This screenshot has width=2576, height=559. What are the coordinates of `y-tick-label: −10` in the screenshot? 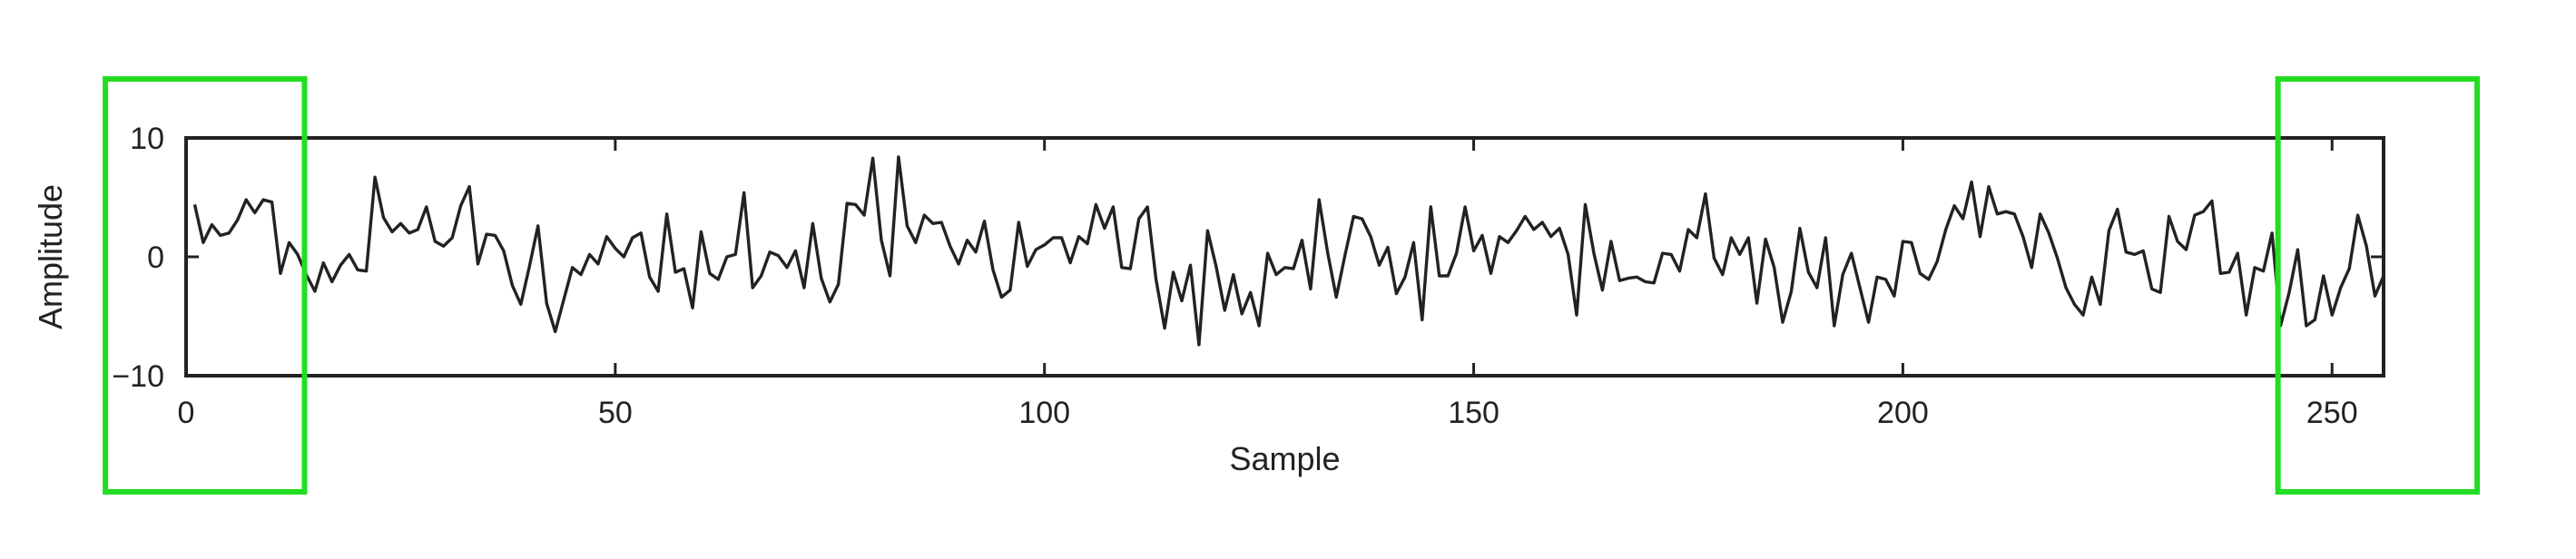 It's located at (138, 376).